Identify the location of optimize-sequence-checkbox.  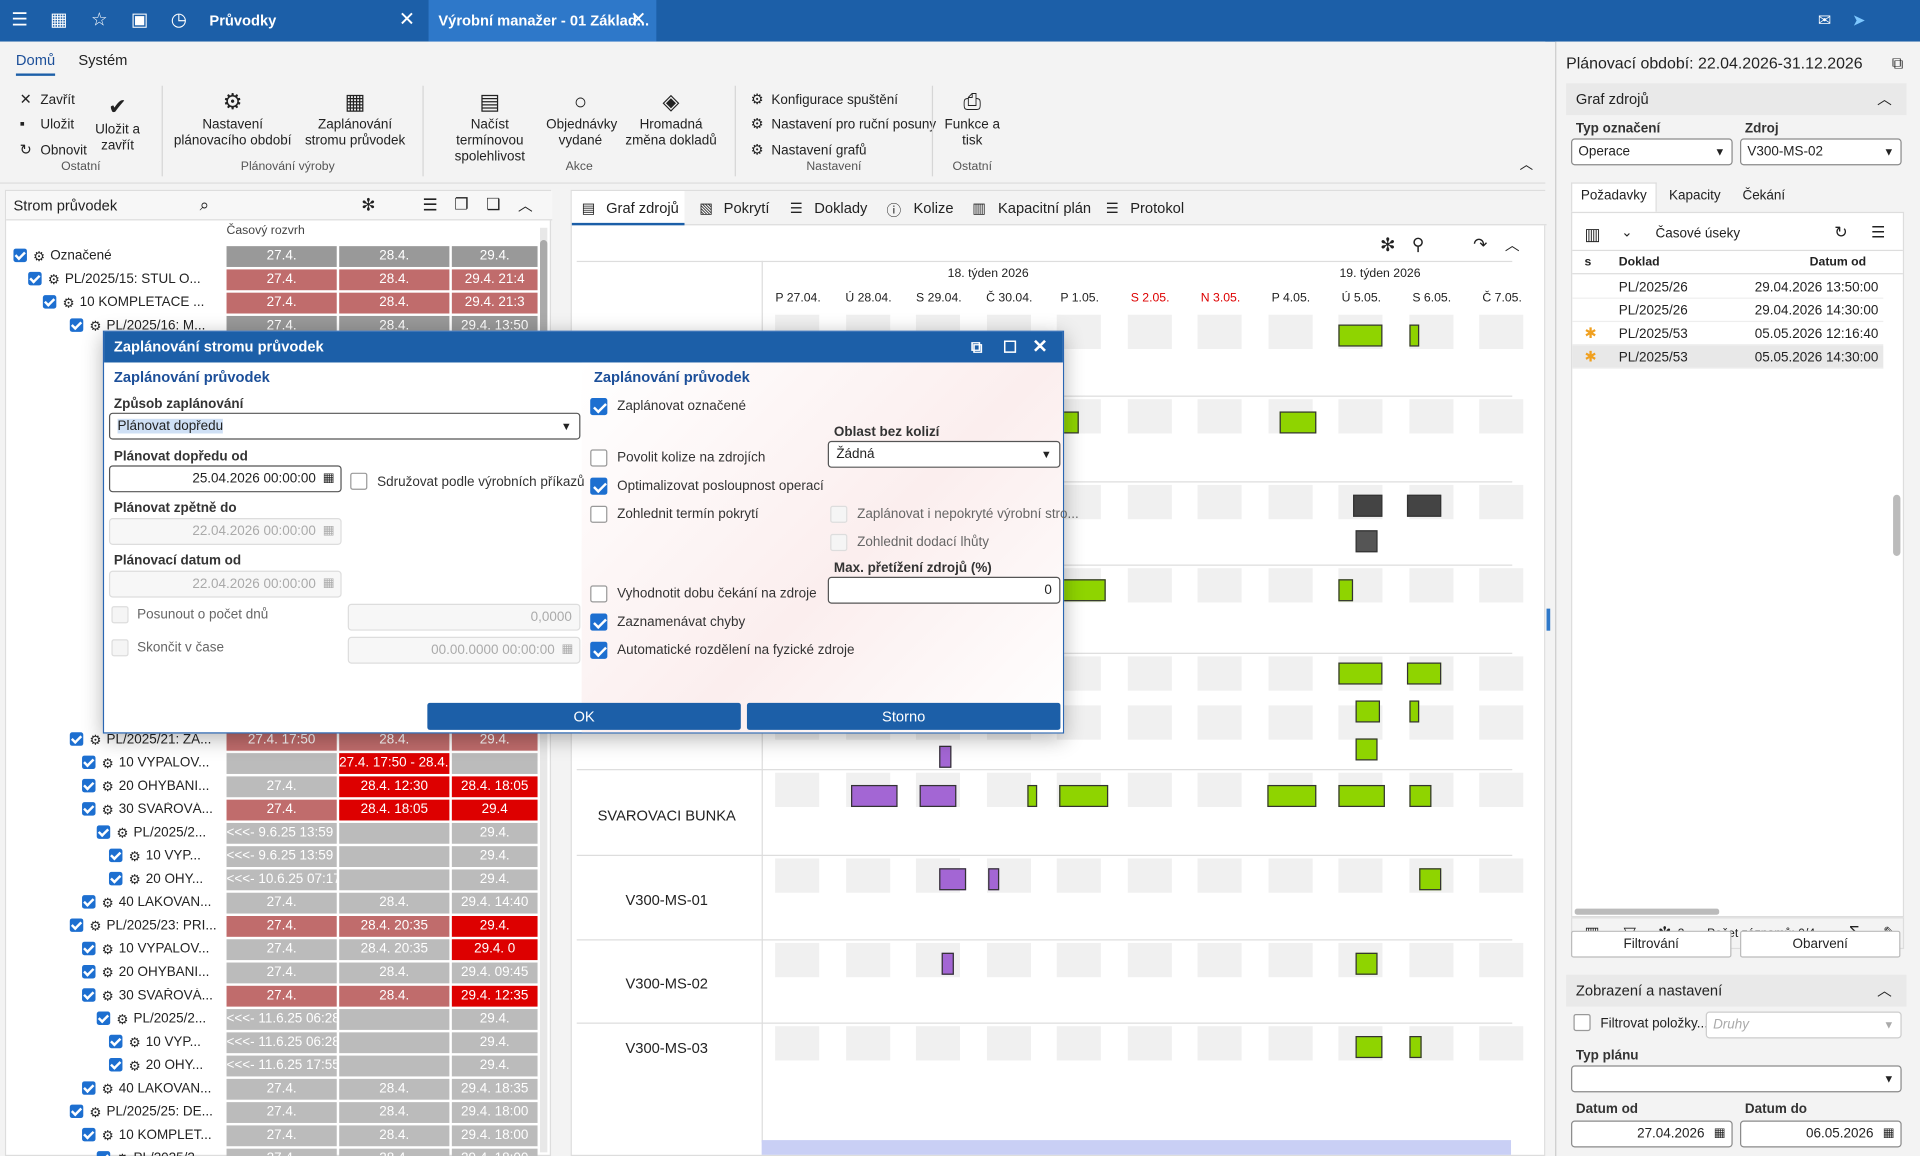
(599, 486).